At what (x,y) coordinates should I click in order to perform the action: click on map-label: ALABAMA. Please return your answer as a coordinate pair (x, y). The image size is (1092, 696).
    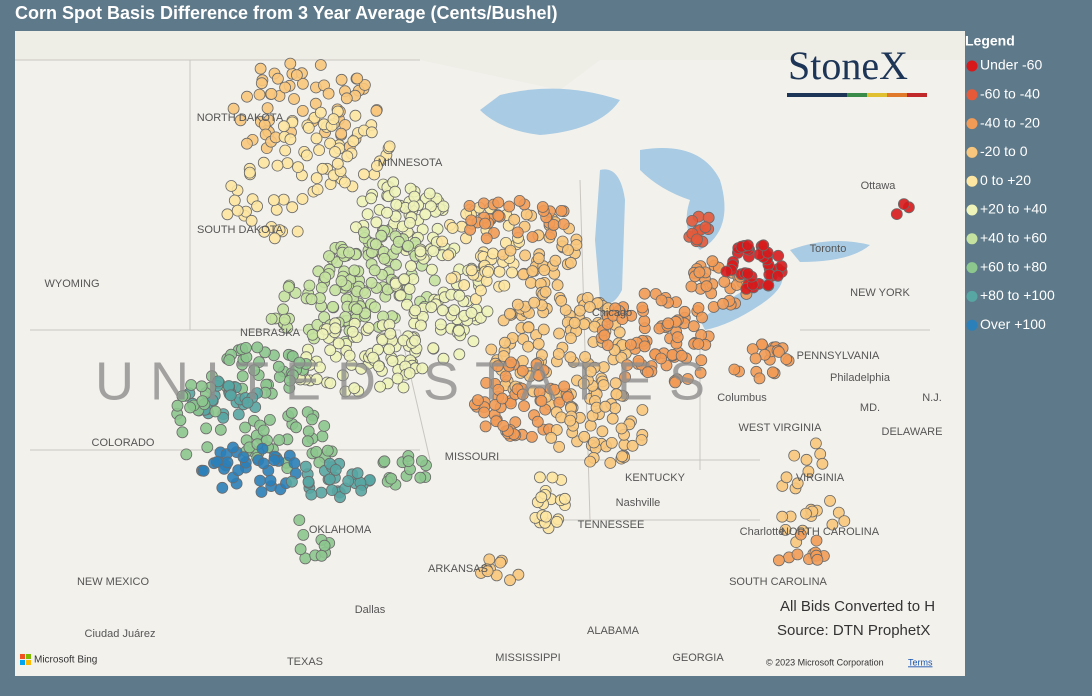
    Looking at the image, I should click on (613, 631).